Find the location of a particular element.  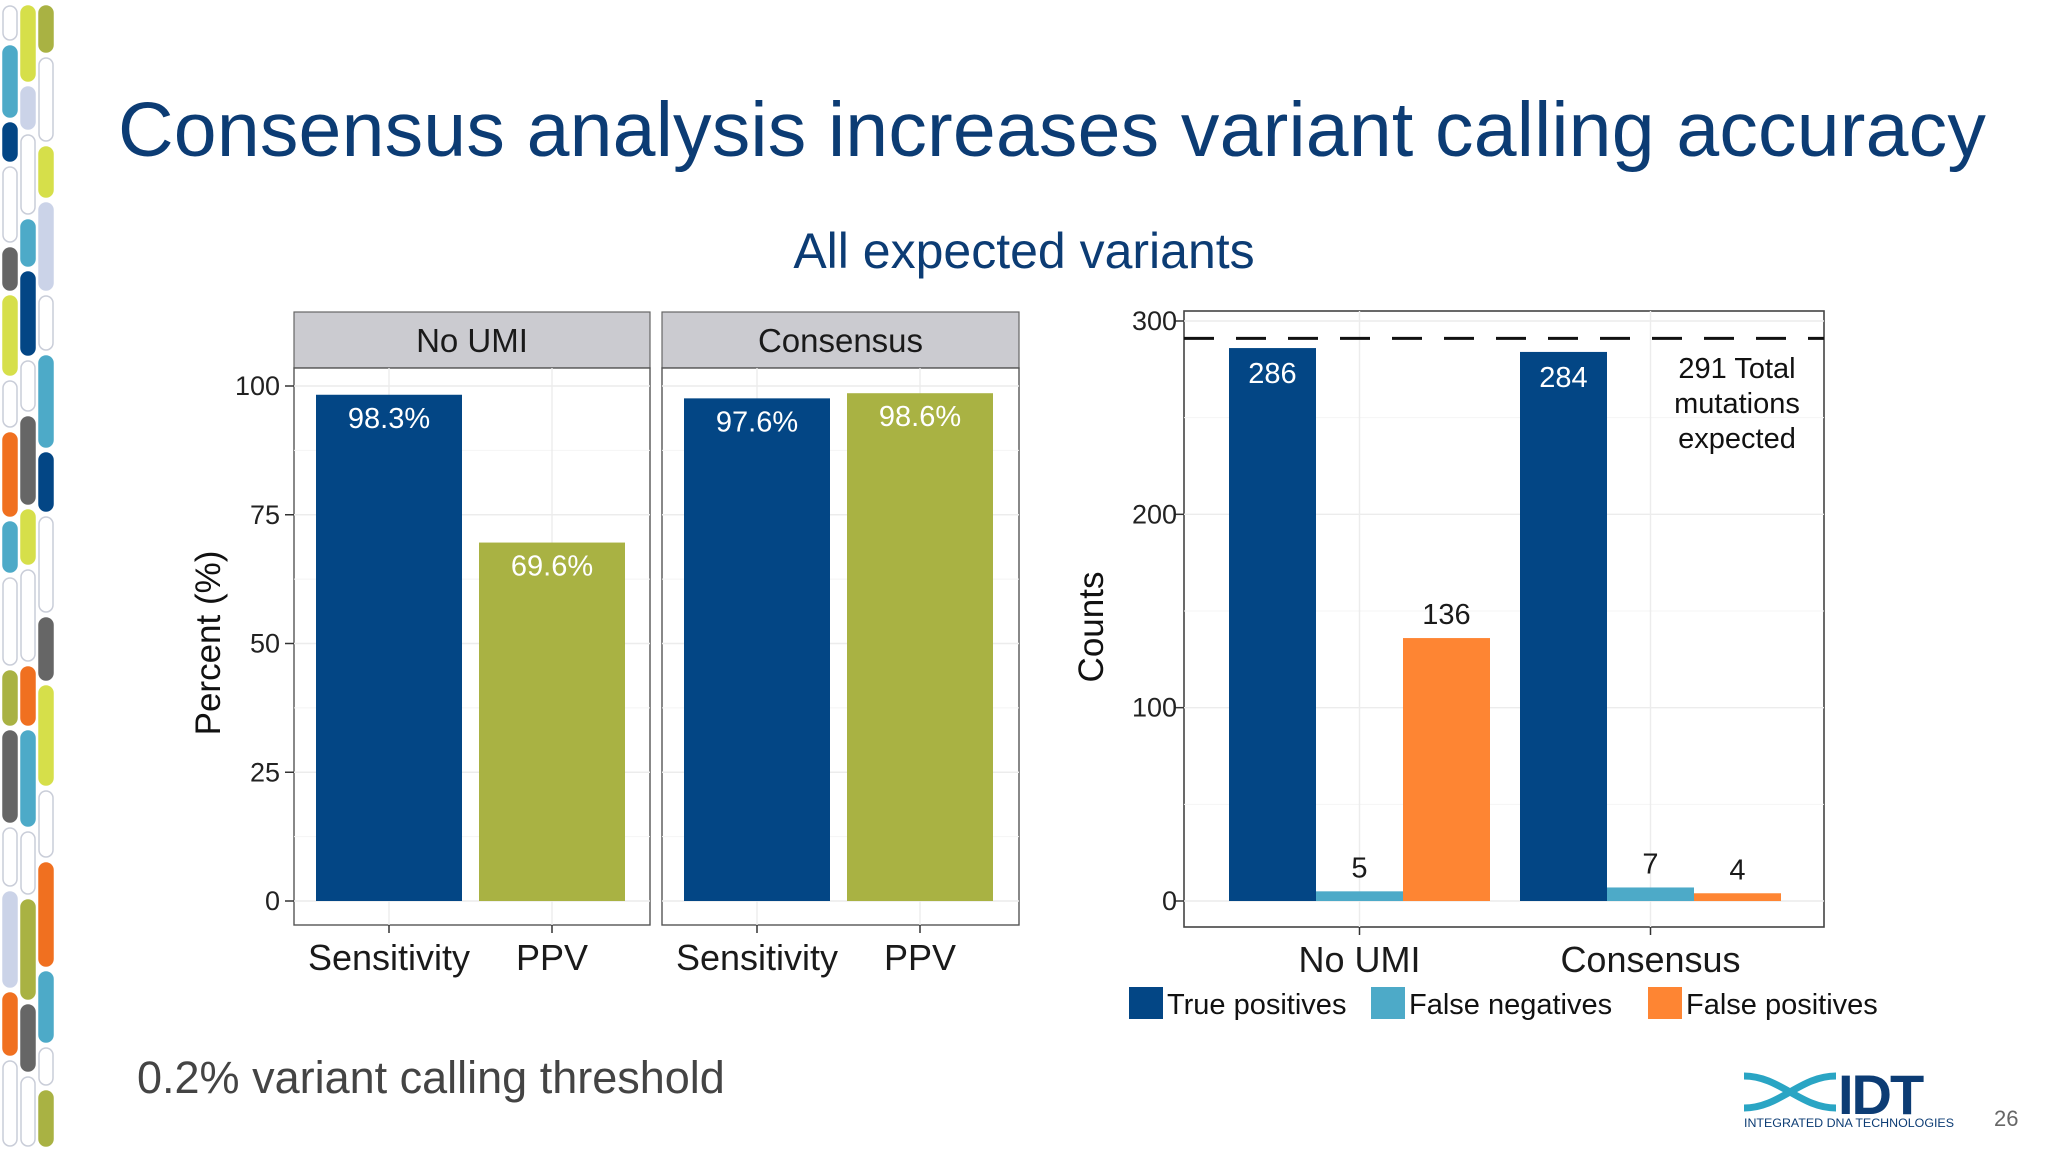

legend-swatch-false-negatives is located at coordinates (1388, 1003).